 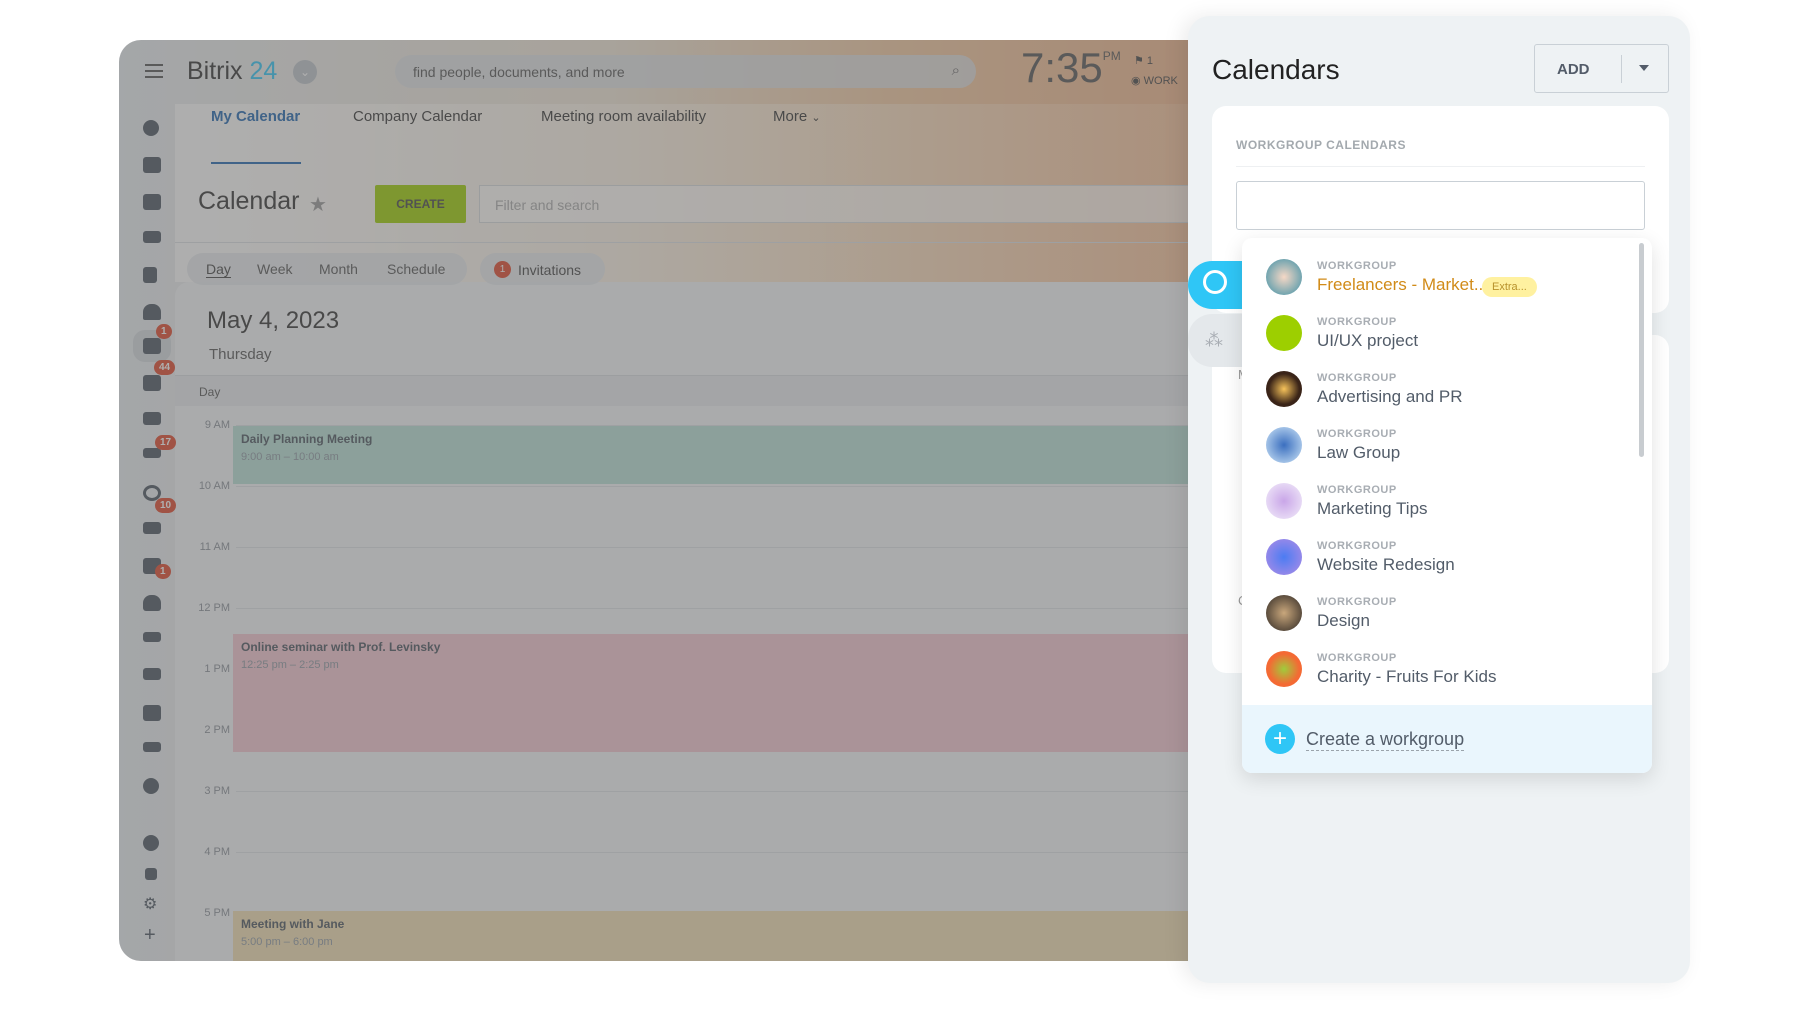 I want to click on crm-filter-icon, so click(x=152, y=453).